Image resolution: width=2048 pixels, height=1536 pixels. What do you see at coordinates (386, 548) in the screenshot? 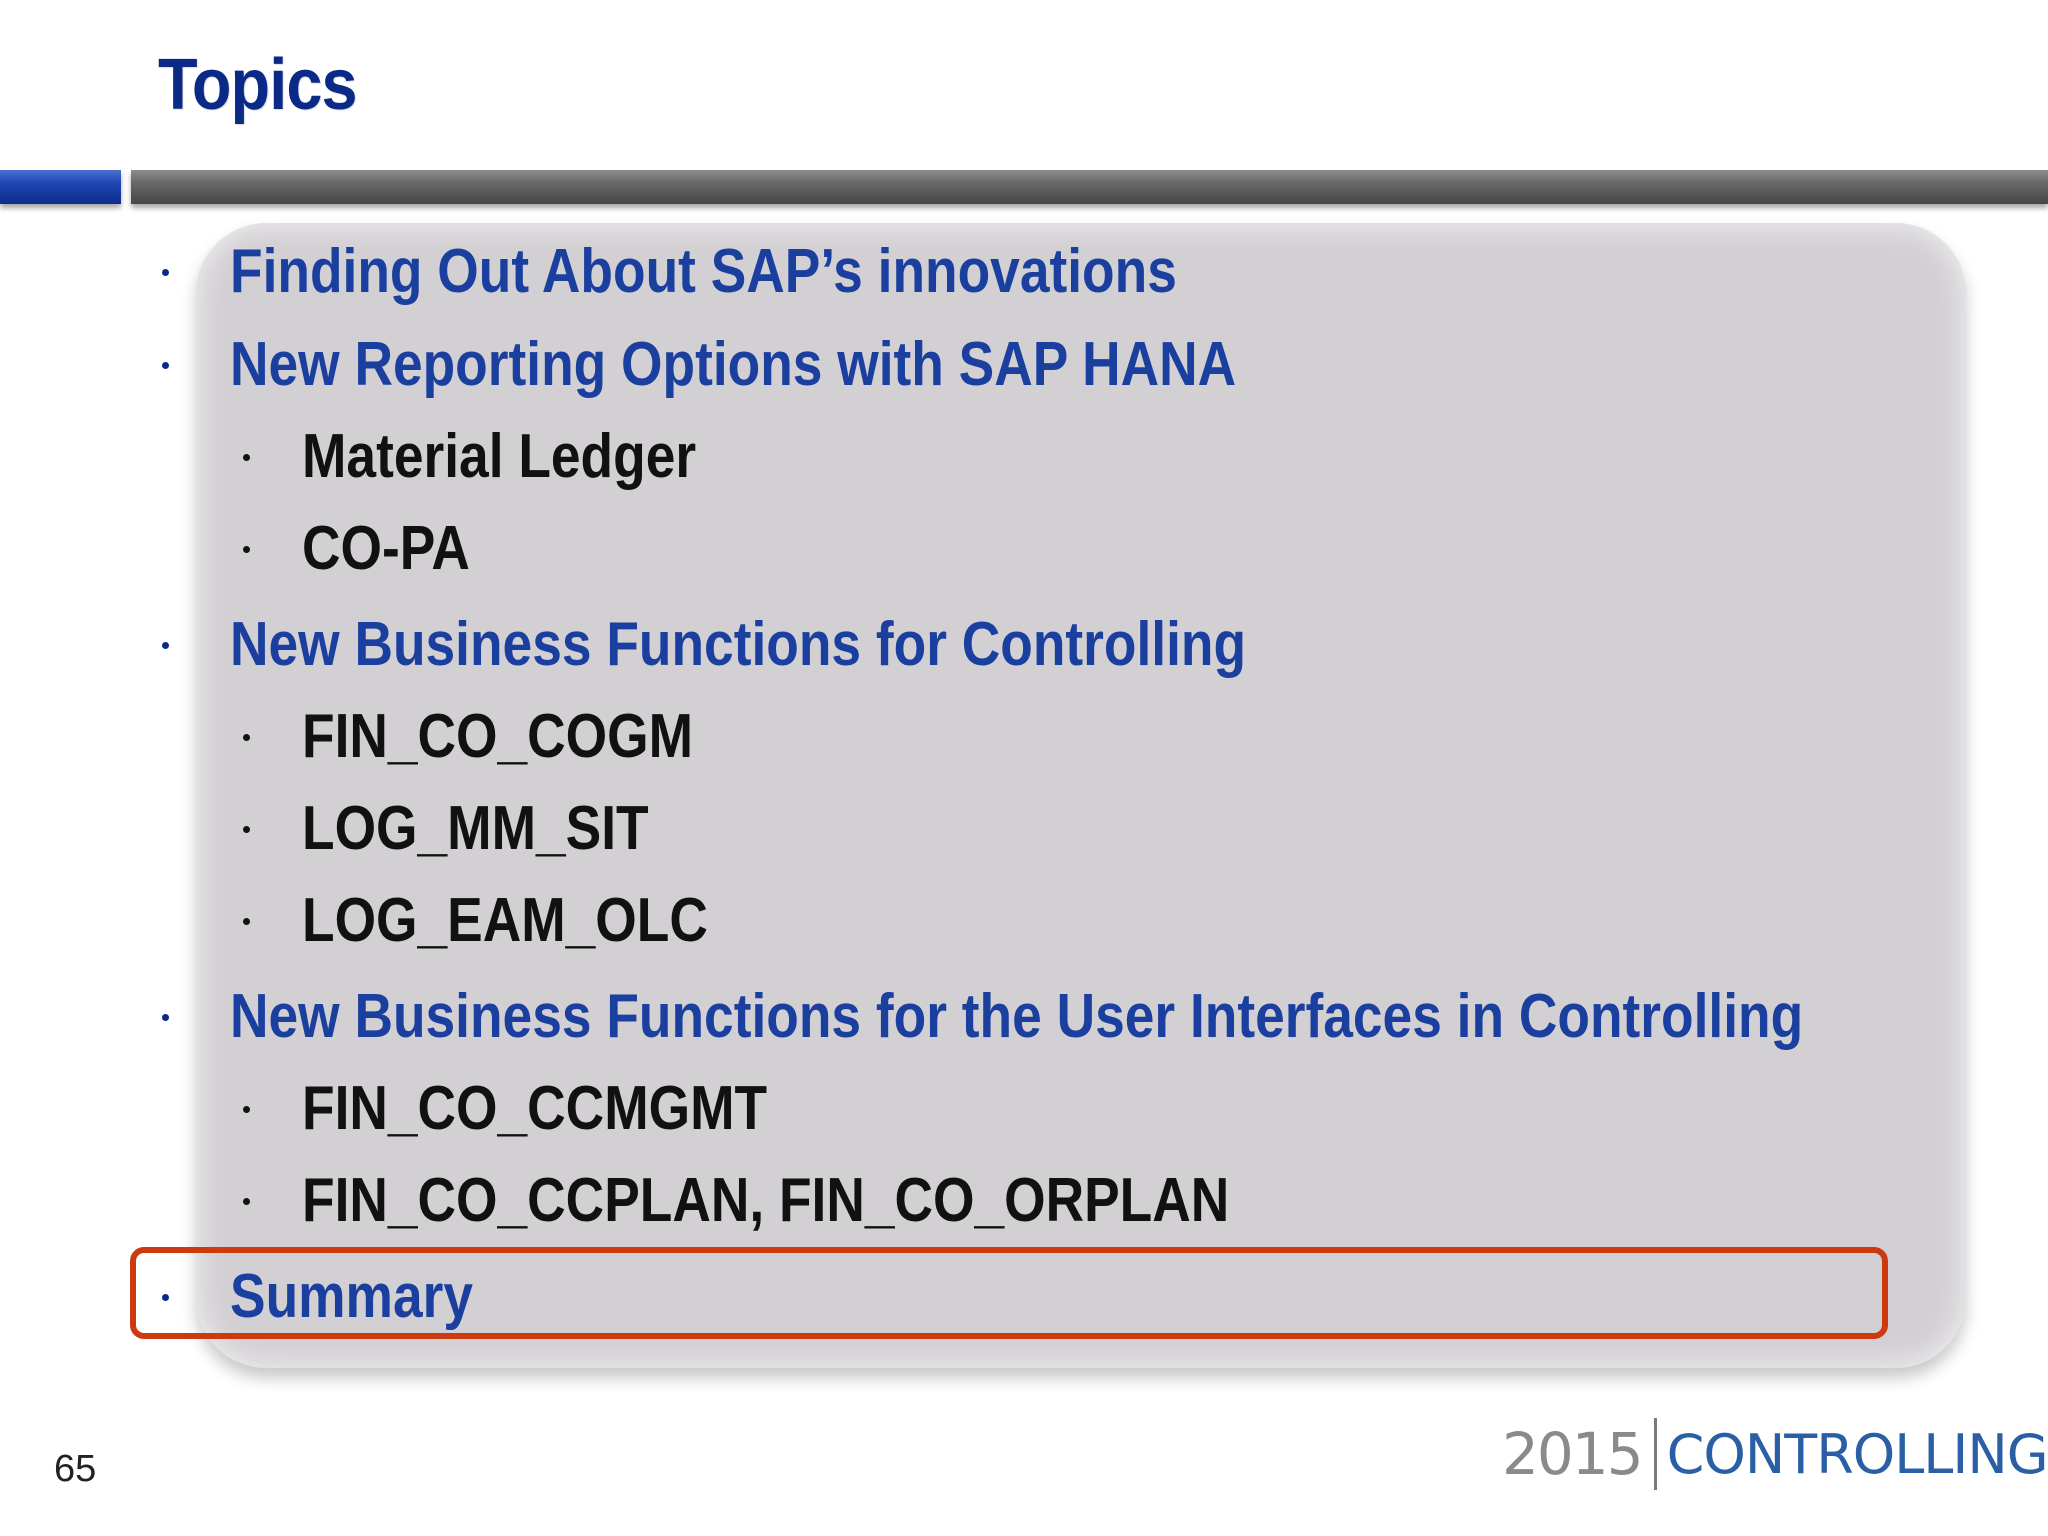
I see `subtopic-item: CO-PA` at bounding box center [386, 548].